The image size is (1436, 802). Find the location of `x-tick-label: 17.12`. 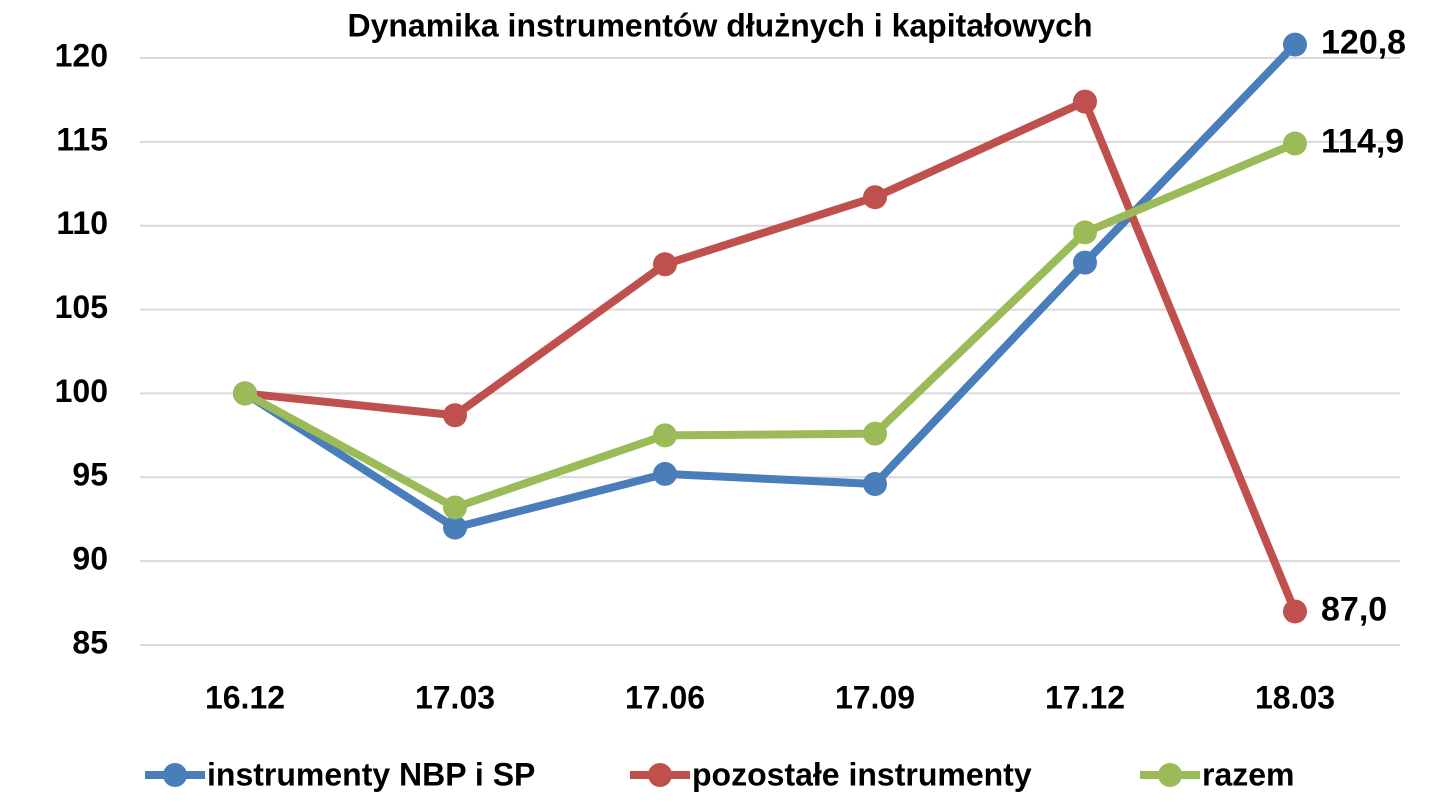

x-tick-label: 17.12 is located at coordinates (1085, 697).